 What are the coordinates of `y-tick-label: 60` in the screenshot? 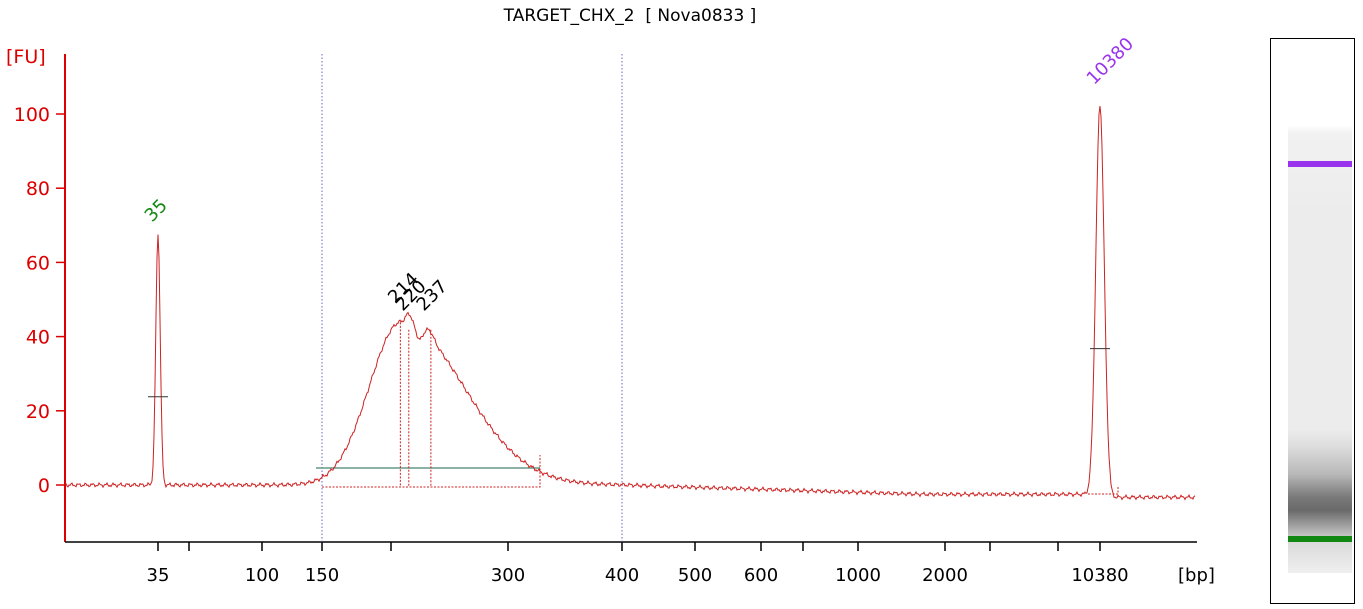 It's located at (38, 263).